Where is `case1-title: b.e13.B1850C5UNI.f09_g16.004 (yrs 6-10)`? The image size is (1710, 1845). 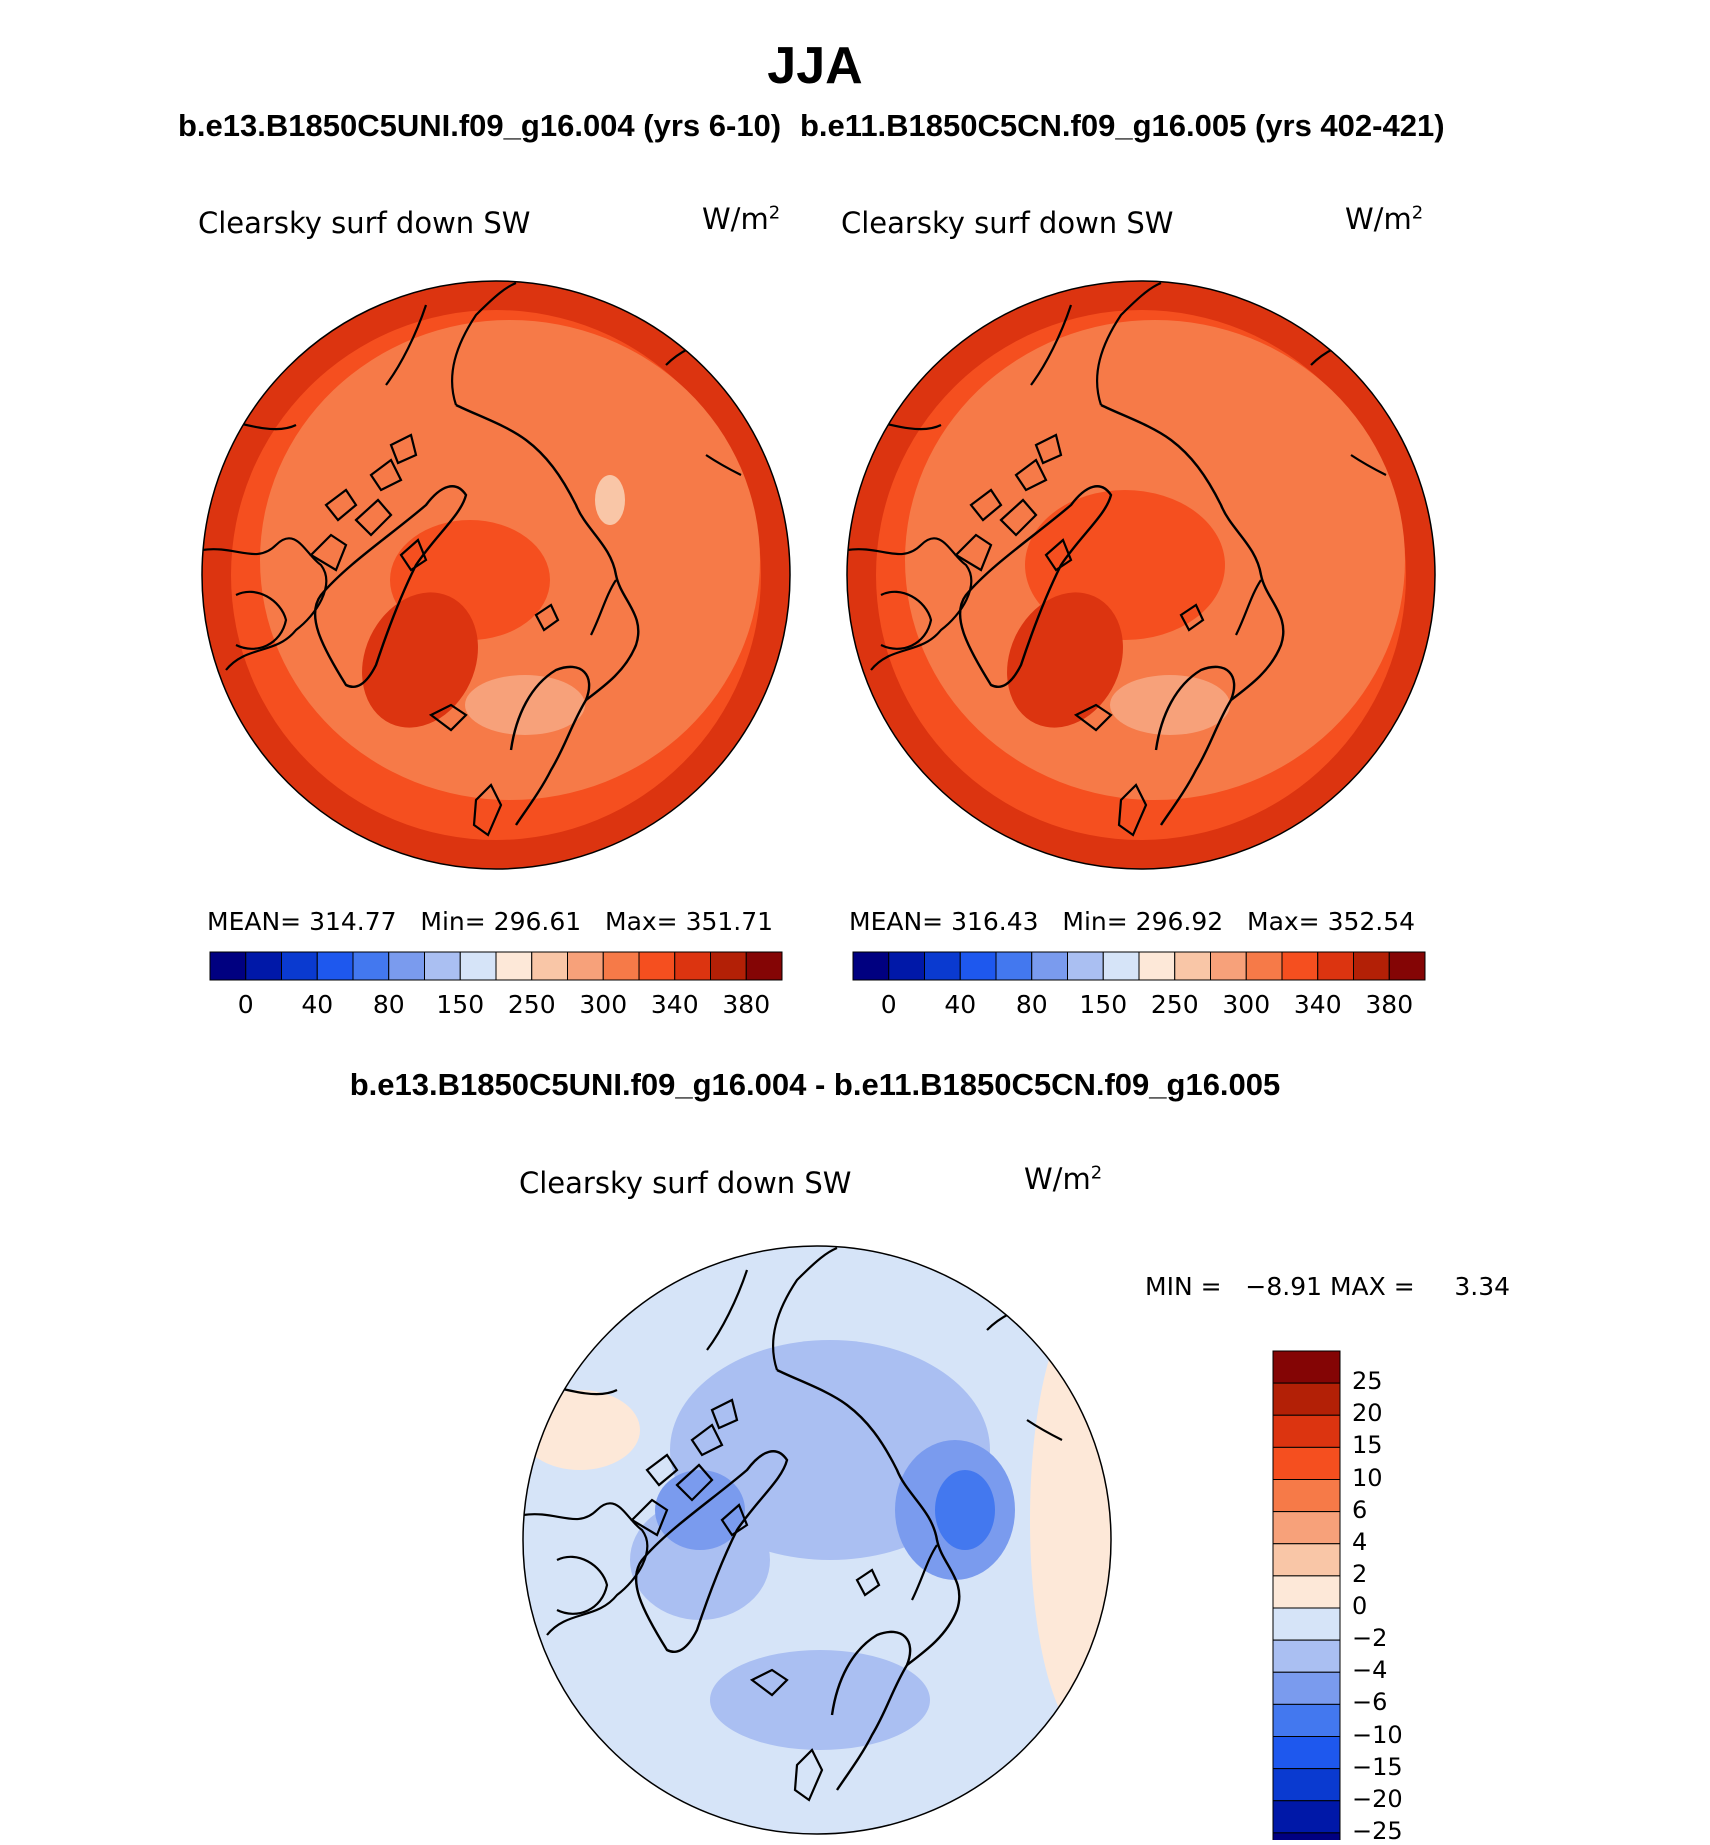 case1-title: b.e13.B1850C5UNI.f09_g16.004 (yrs 6-10) is located at coordinates (480, 125).